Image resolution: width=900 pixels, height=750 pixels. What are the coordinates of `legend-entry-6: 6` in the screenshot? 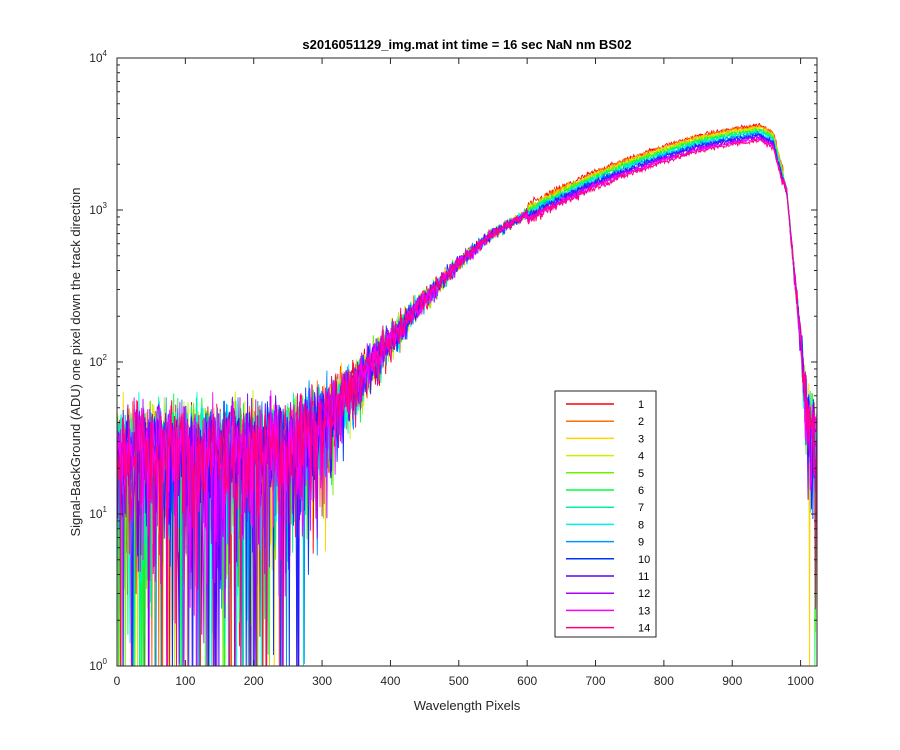 It's located at (641, 491).